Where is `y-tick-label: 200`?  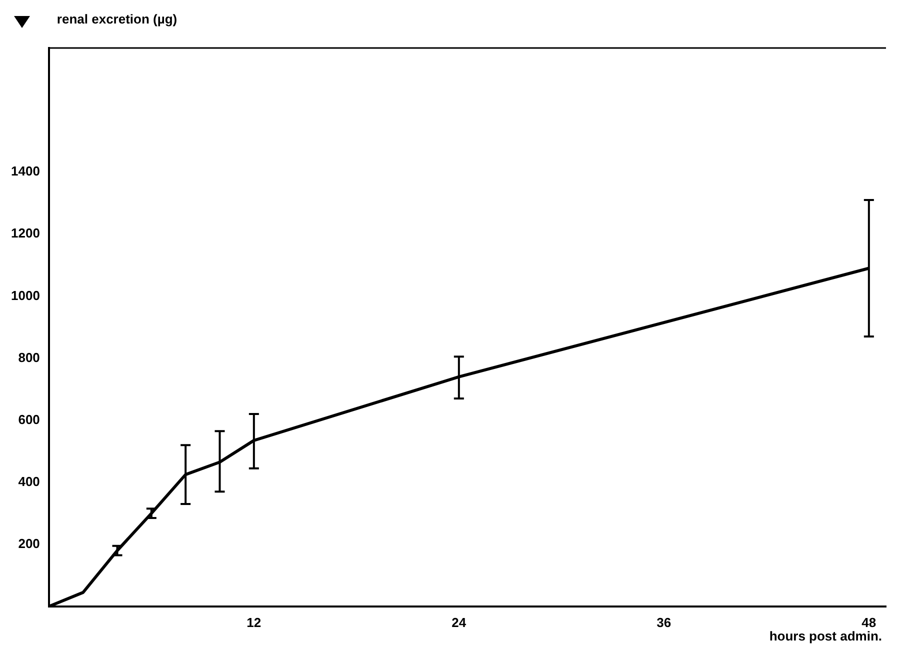
y-tick-label: 200 is located at coordinates (29, 543).